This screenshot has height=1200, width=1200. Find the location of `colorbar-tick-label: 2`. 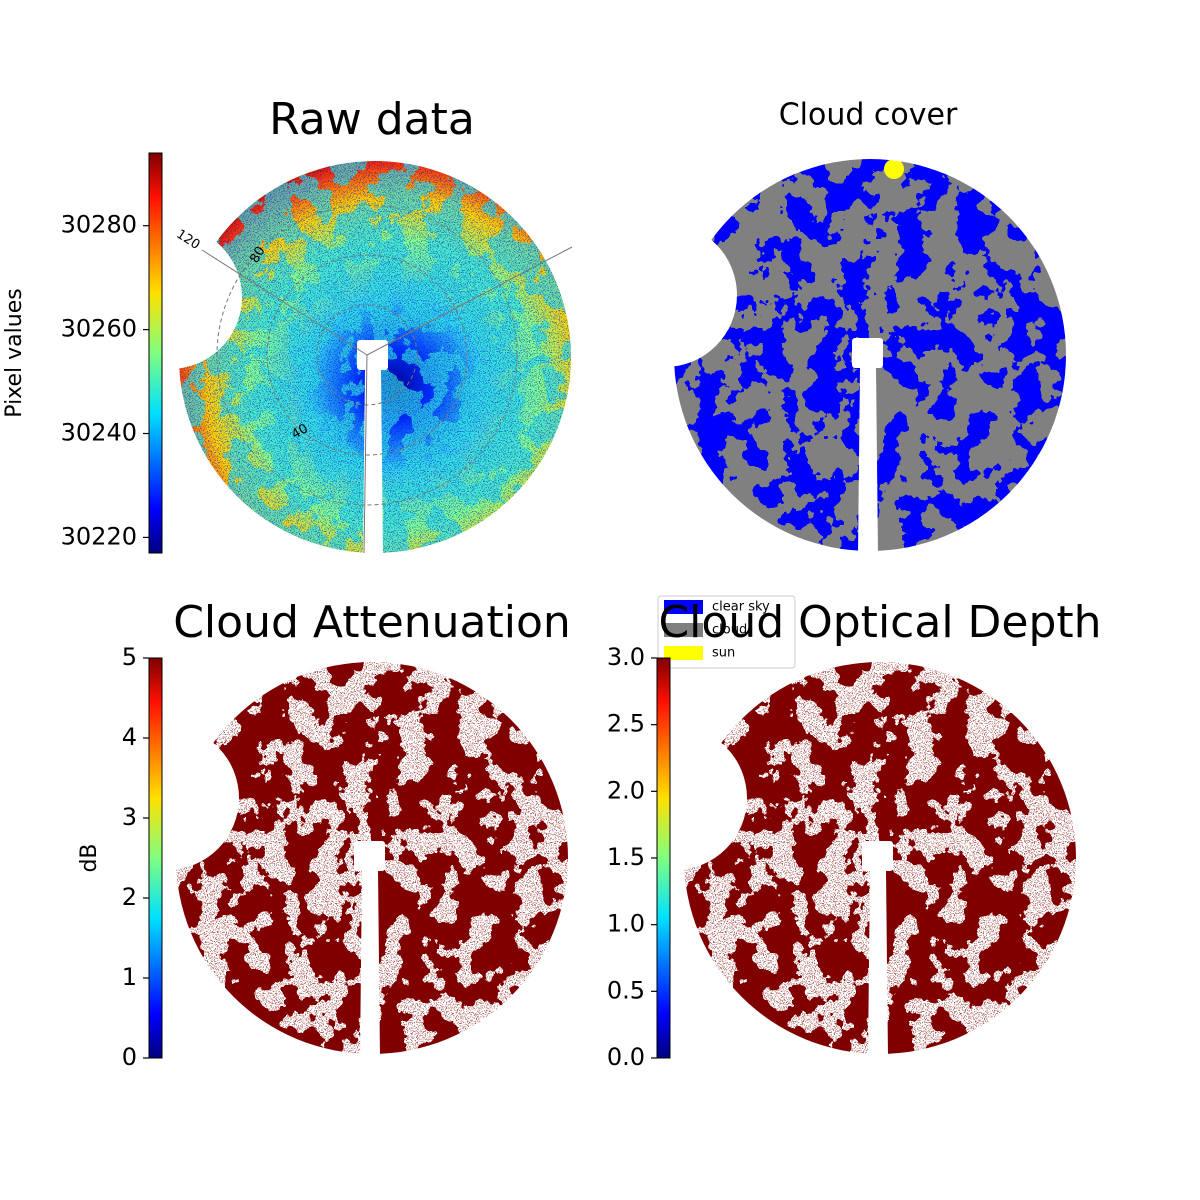

colorbar-tick-label: 2 is located at coordinates (129, 897).